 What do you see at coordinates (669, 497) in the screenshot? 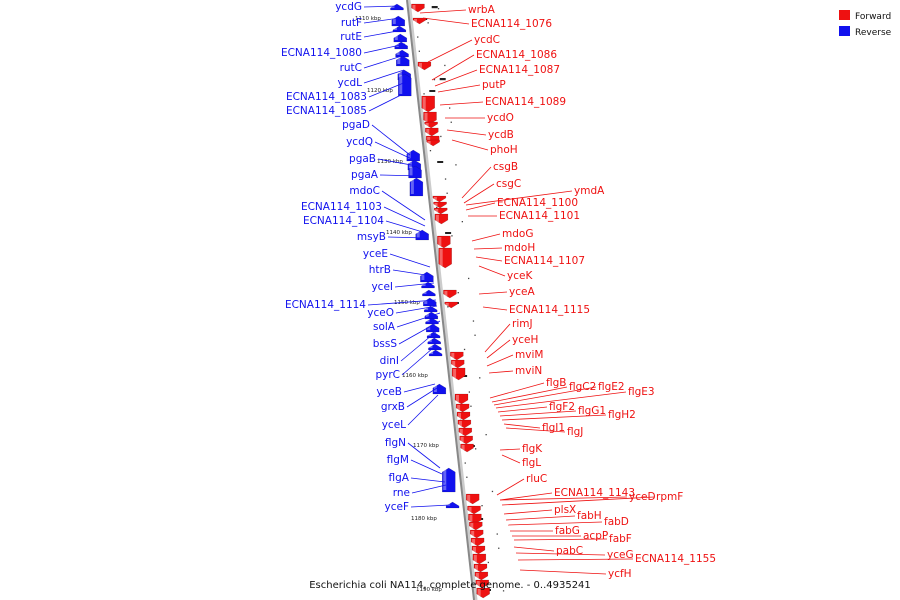
I see `forward-gene-label: rpmF` at bounding box center [669, 497].